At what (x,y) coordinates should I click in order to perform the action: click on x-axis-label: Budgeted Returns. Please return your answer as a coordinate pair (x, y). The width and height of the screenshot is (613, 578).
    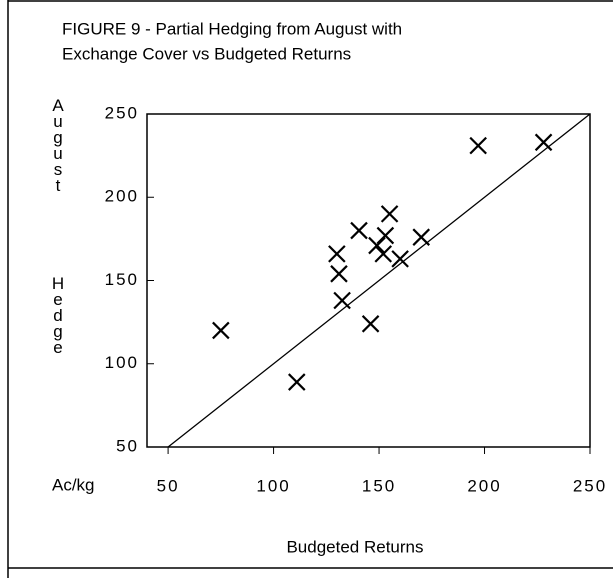
    Looking at the image, I should click on (354, 546).